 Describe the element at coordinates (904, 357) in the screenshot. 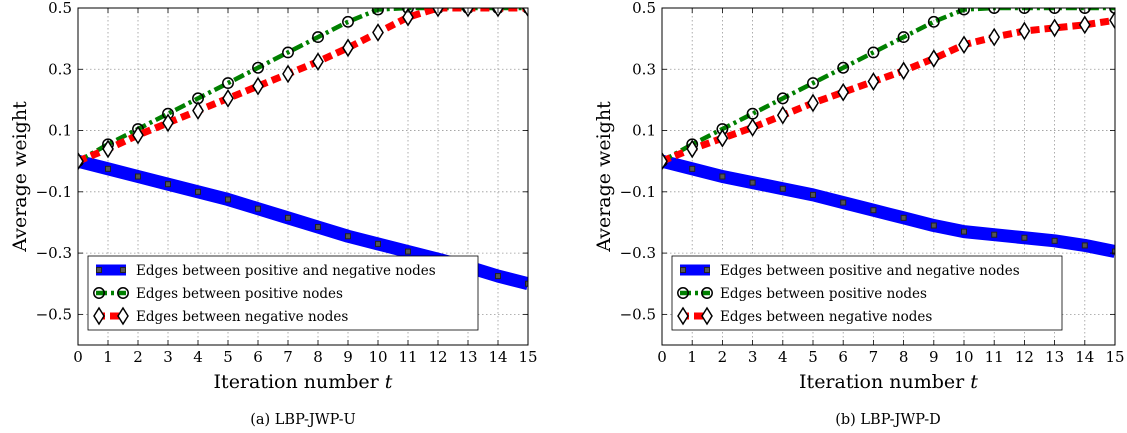

I see `x-tick-label: 8` at that location.